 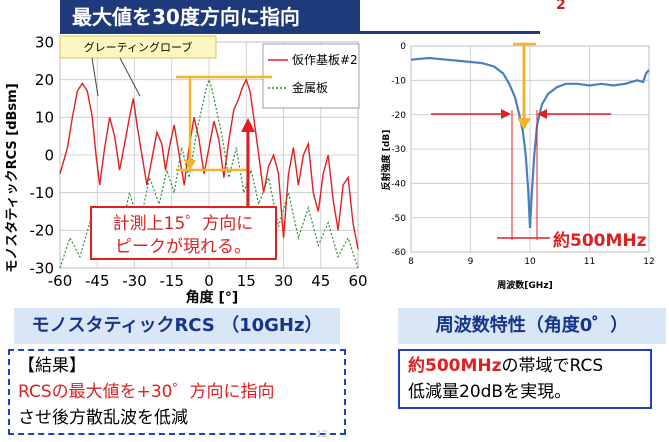 What do you see at coordinates (12, 177) in the screenshot?
I see `y-axis-label: モノスタティックRCS [dBsm]` at bounding box center [12, 177].